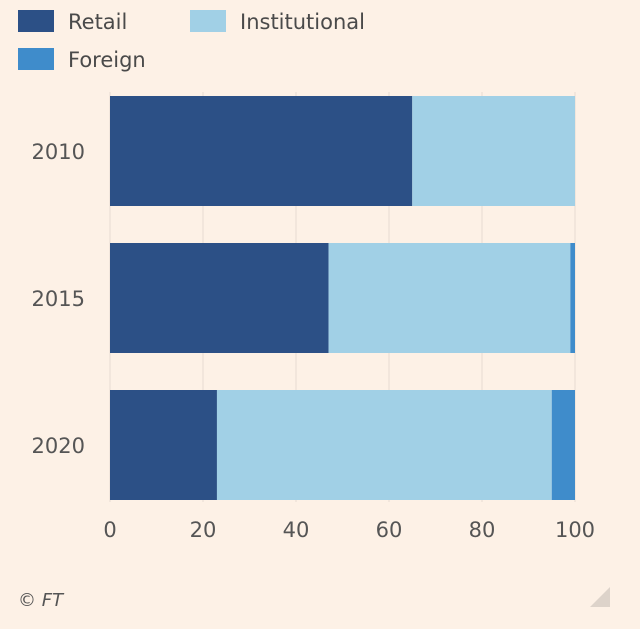  Describe the element at coordinates (109, 530) in the screenshot. I see `x-tick-label-0: 0` at that location.